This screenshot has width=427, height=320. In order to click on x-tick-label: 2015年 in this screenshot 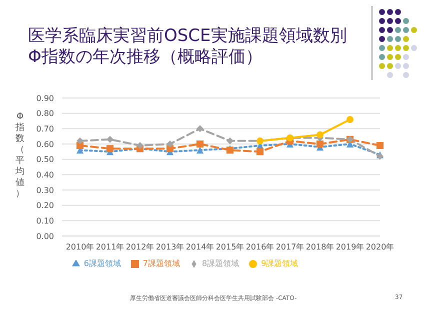, I will do `click(230, 247)`.